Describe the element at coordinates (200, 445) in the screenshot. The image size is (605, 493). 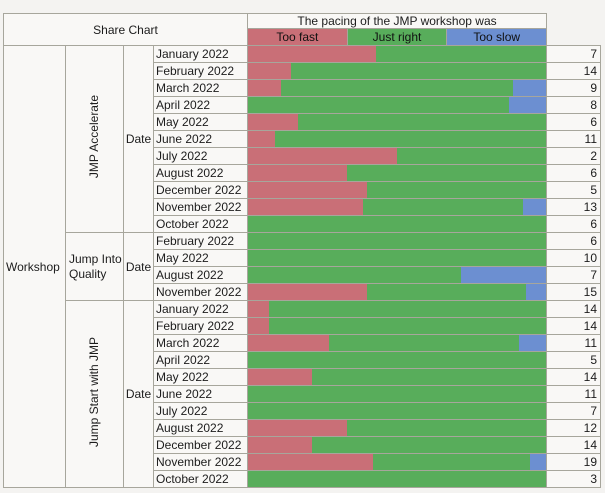
I see `month-label: December 2022` at that location.